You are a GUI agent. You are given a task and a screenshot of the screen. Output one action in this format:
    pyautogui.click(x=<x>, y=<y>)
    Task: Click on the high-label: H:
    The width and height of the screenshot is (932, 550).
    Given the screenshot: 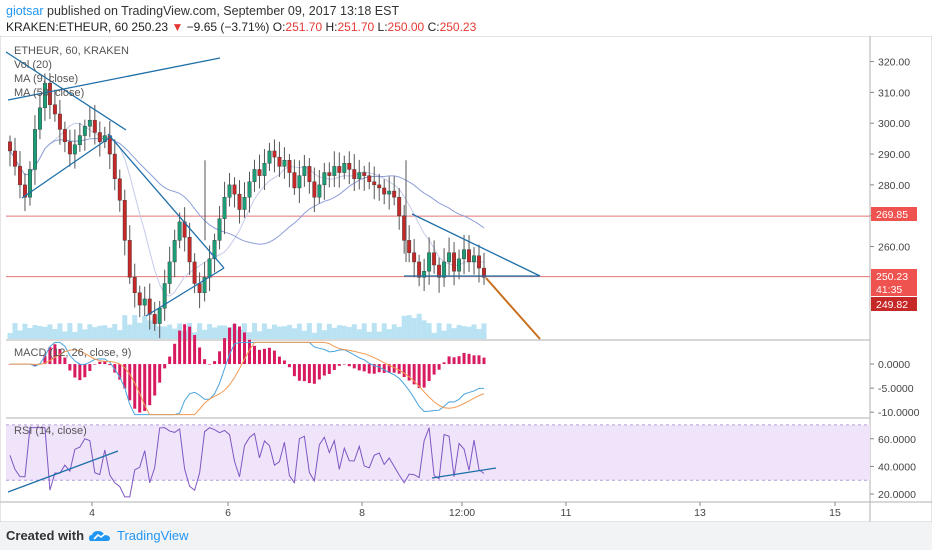 What is the action you would take?
    pyautogui.click(x=331, y=27)
    